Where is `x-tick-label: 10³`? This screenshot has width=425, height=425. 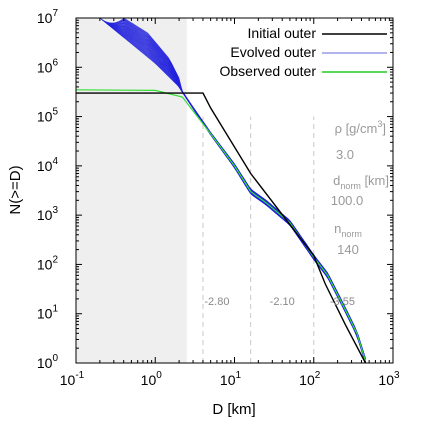 x-tick-label: 10³ is located at coordinates (389, 379).